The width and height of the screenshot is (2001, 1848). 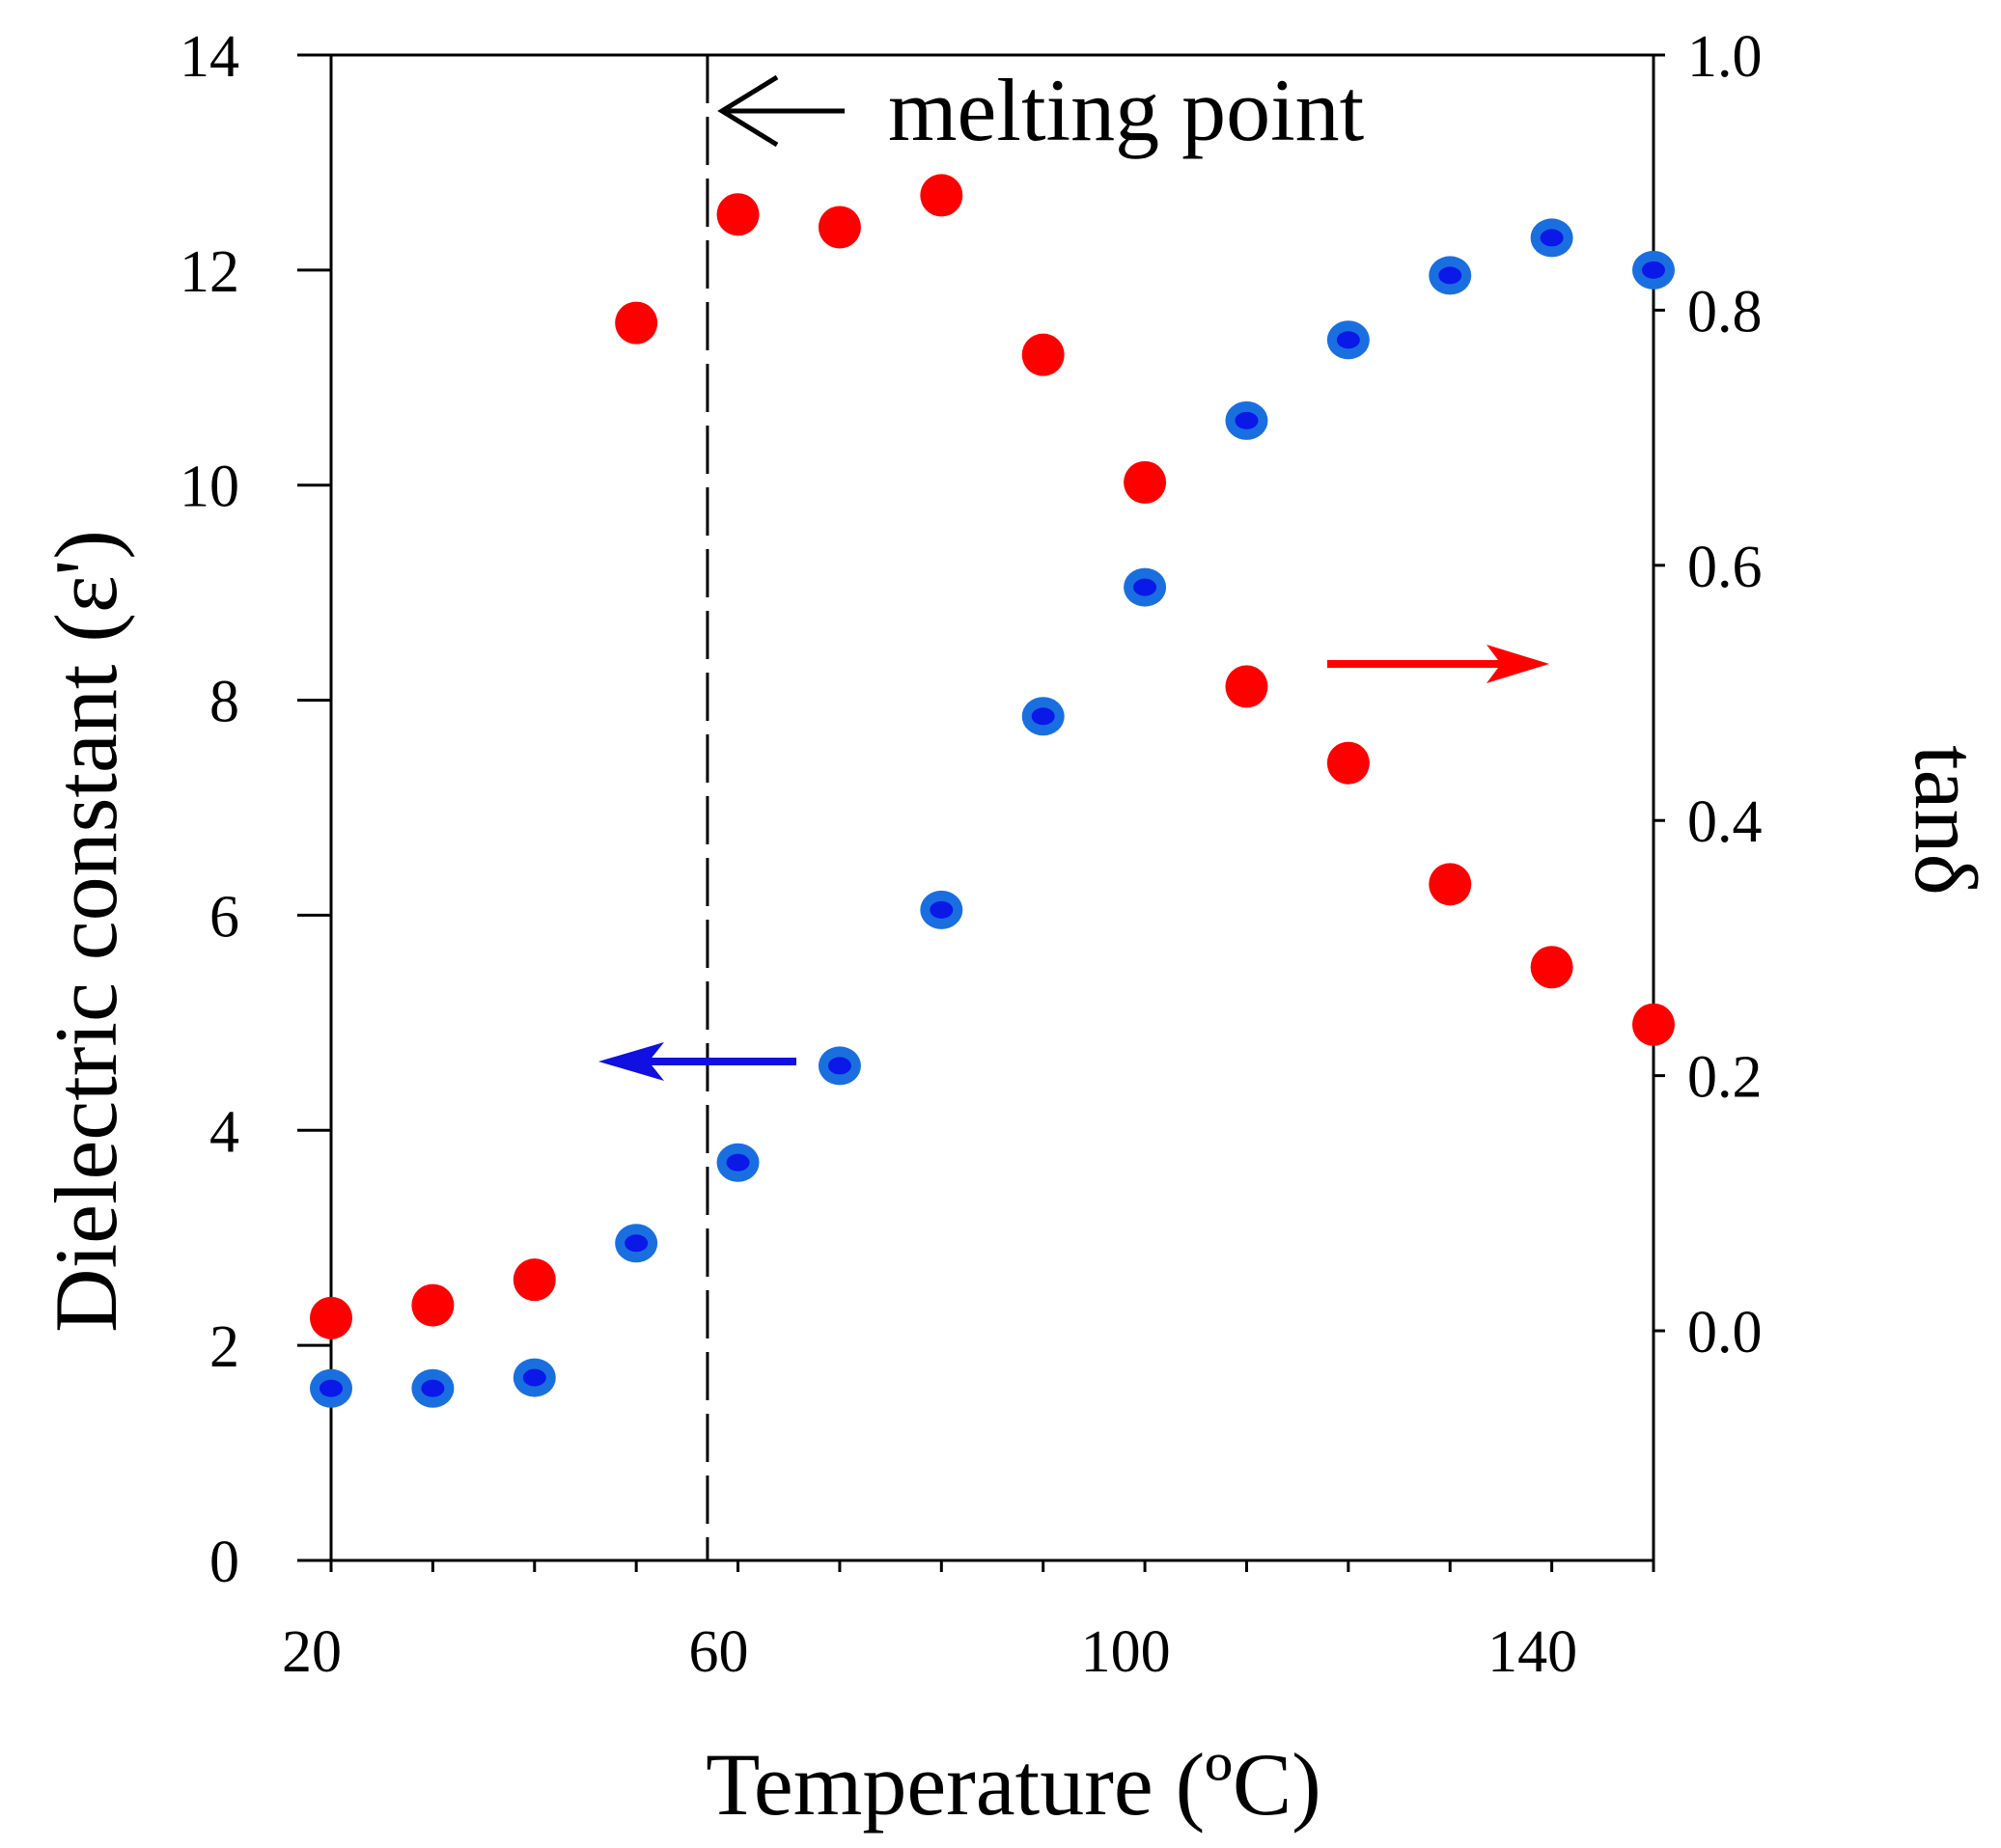 What do you see at coordinates (1725, 312) in the screenshot?
I see `y-right-tick-label: 0.8` at bounding box center [1725, 312].